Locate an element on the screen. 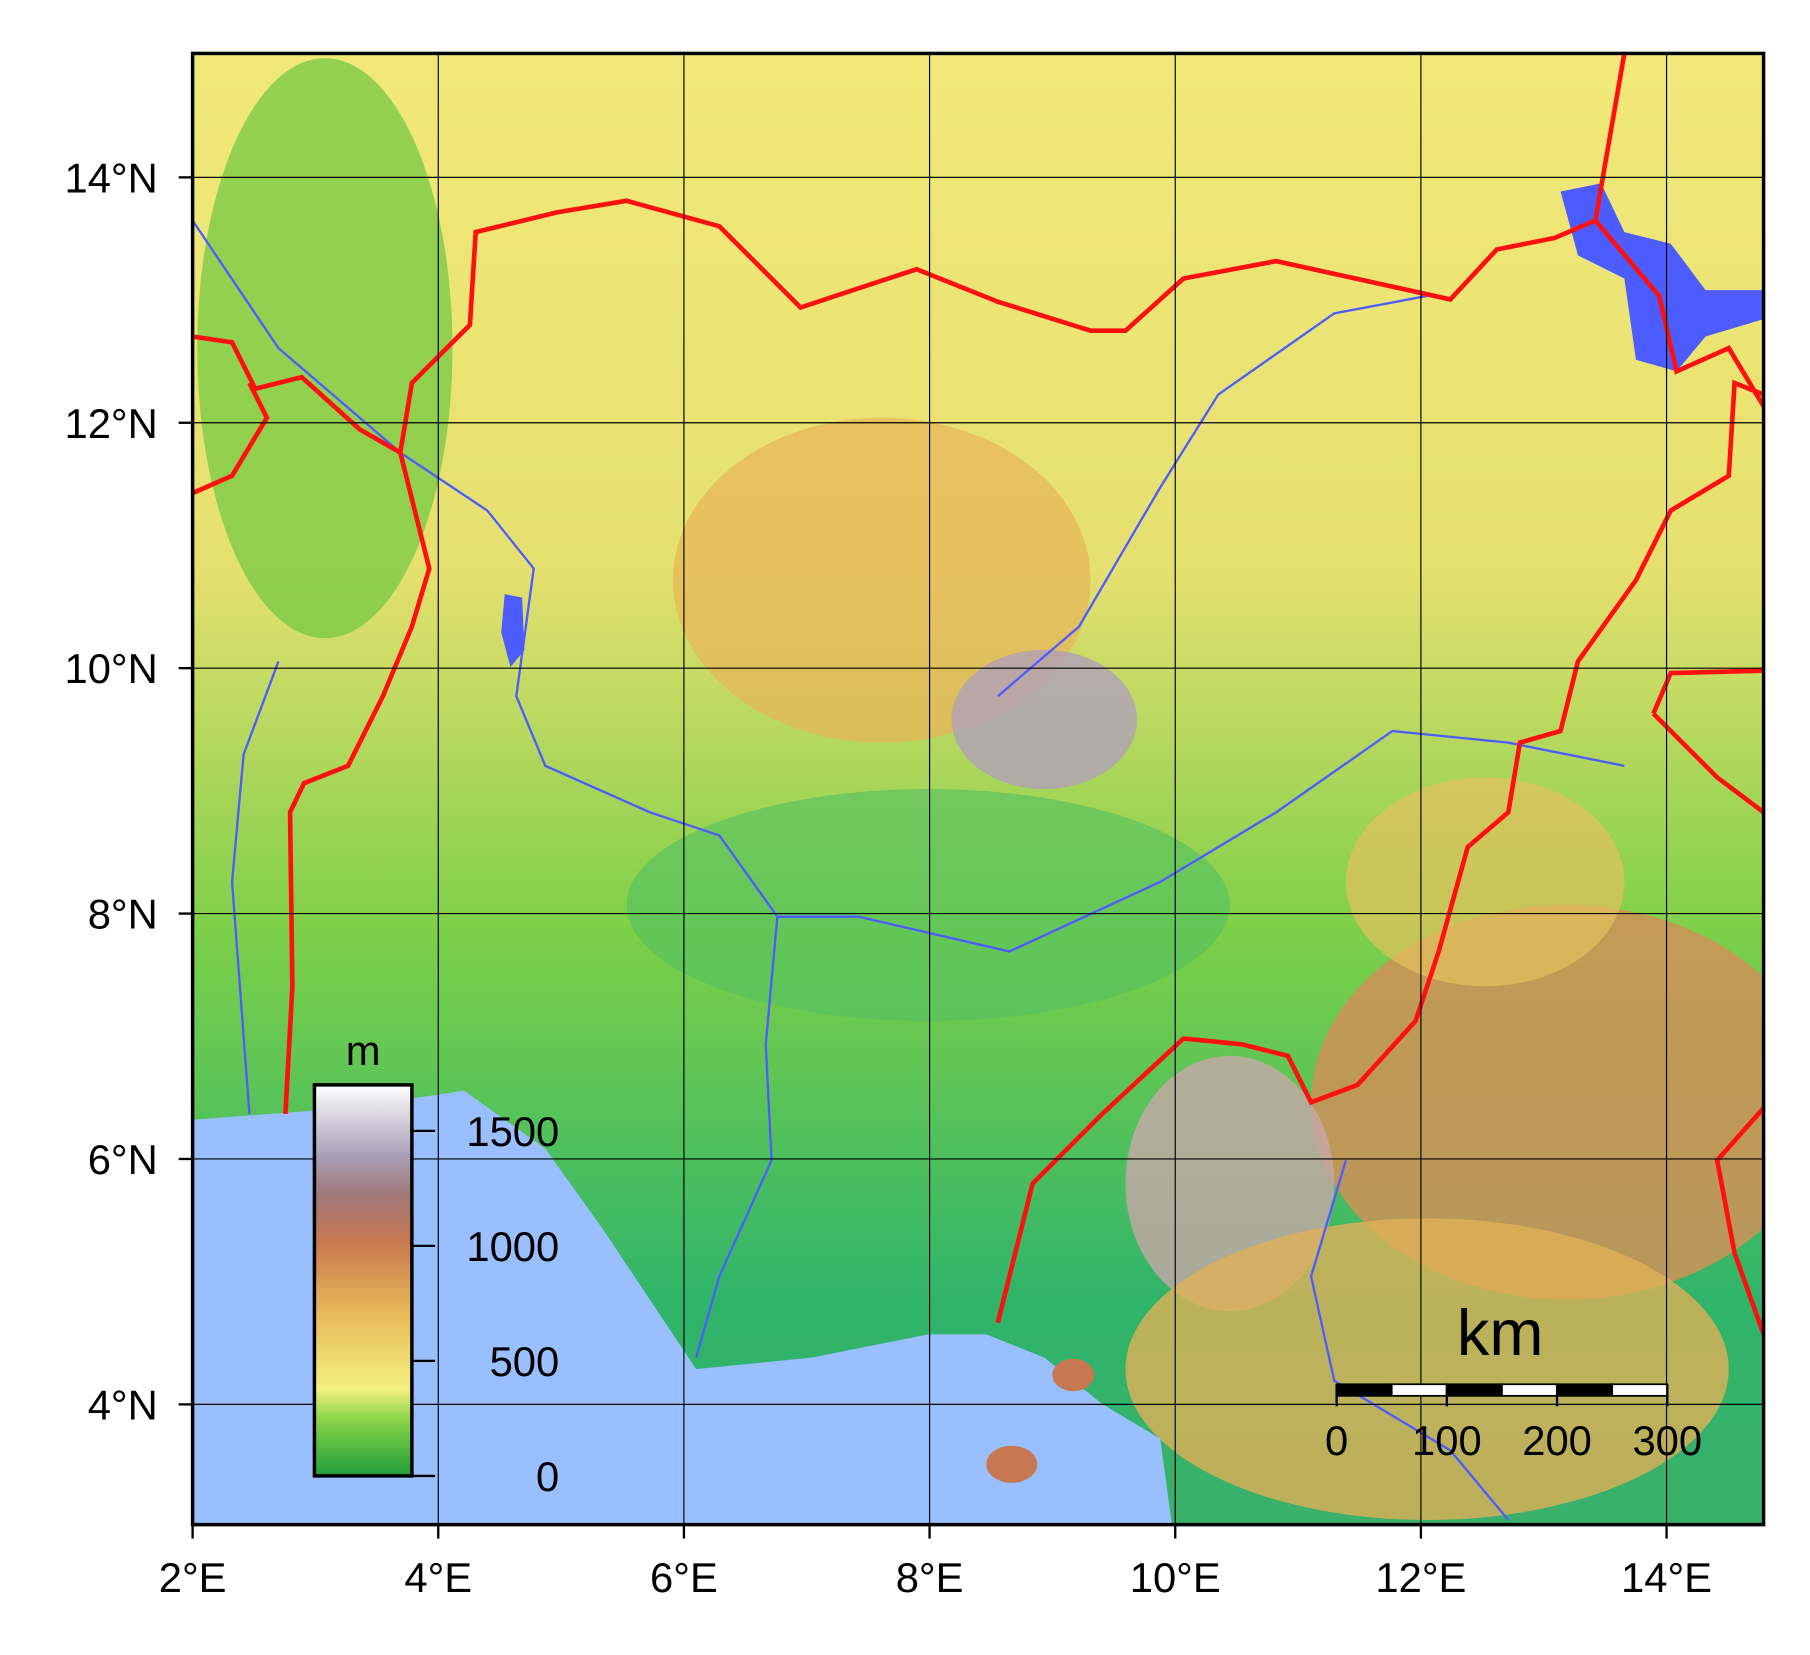 The image size is (1810, 1655). lon-tick-label: 14°E is located at coordinates (1666, 1577).